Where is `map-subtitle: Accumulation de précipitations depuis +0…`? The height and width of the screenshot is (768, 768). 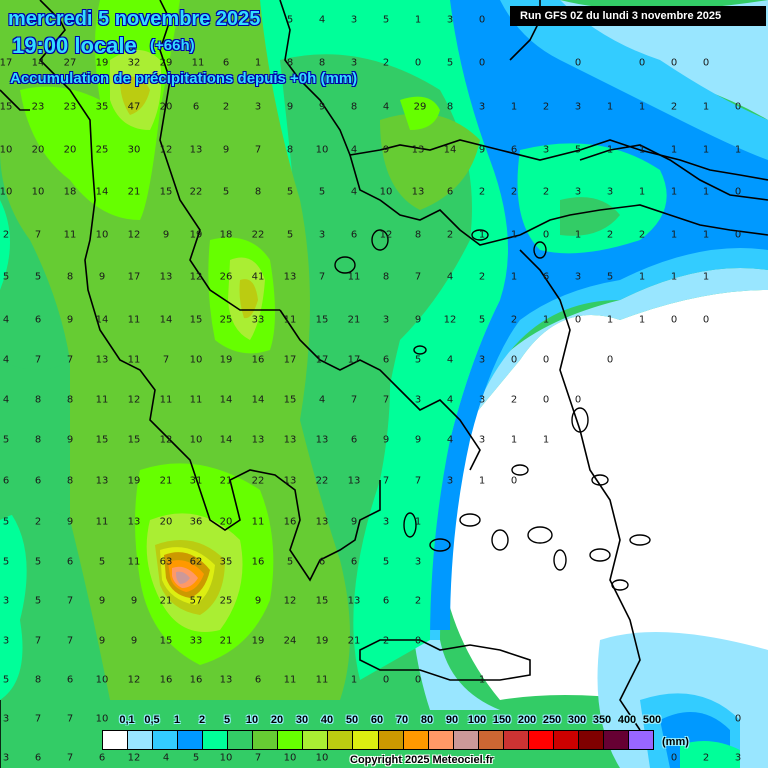 map-subtitle: Accumulation de précipitations depuis +0… is located at coordinates (184, 78).